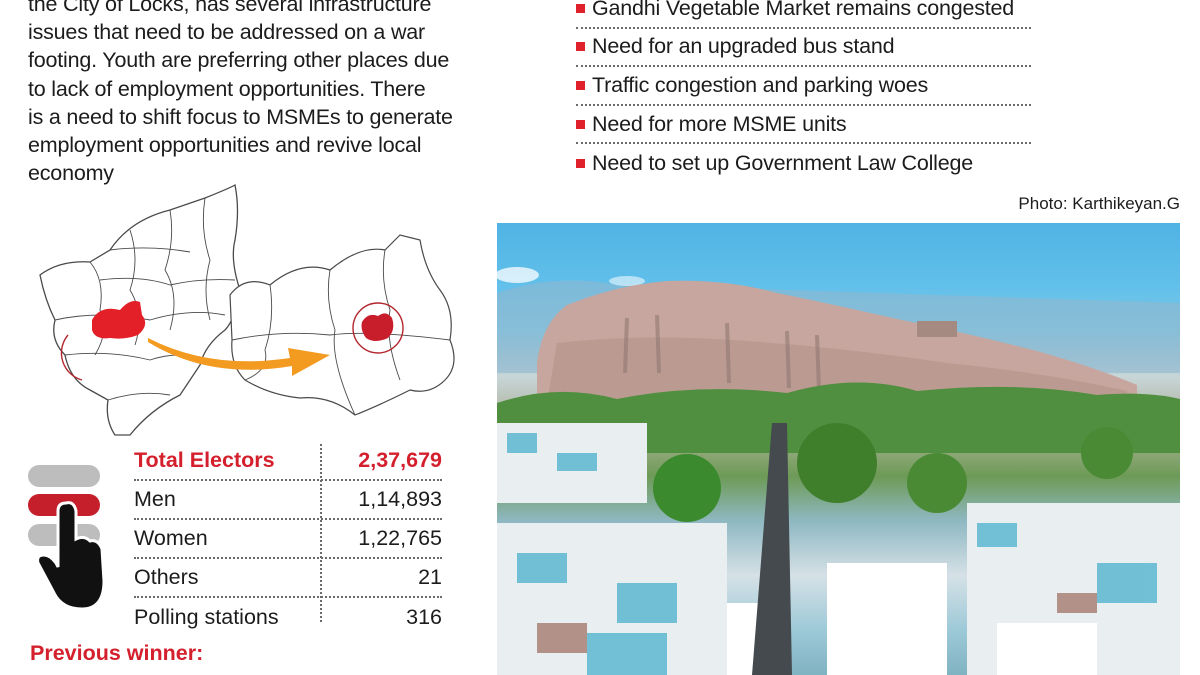  Describe the element at coordinates (430, 577) in the screenshot. I see `stat-value: 21` at that location.